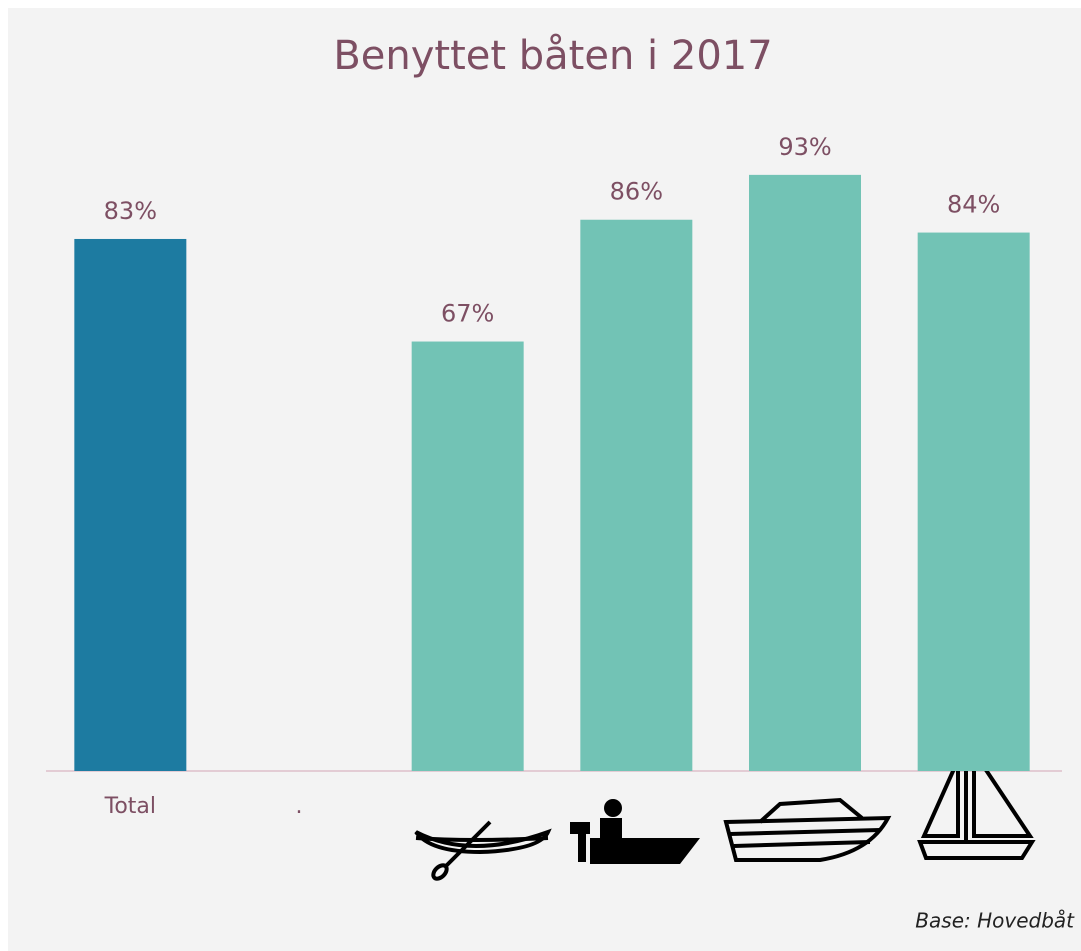 This screenshot has width=1081, height=951. Describe the element at coordinates (636, 192) in the screenshot. I see `data-label: 86%` at that location.